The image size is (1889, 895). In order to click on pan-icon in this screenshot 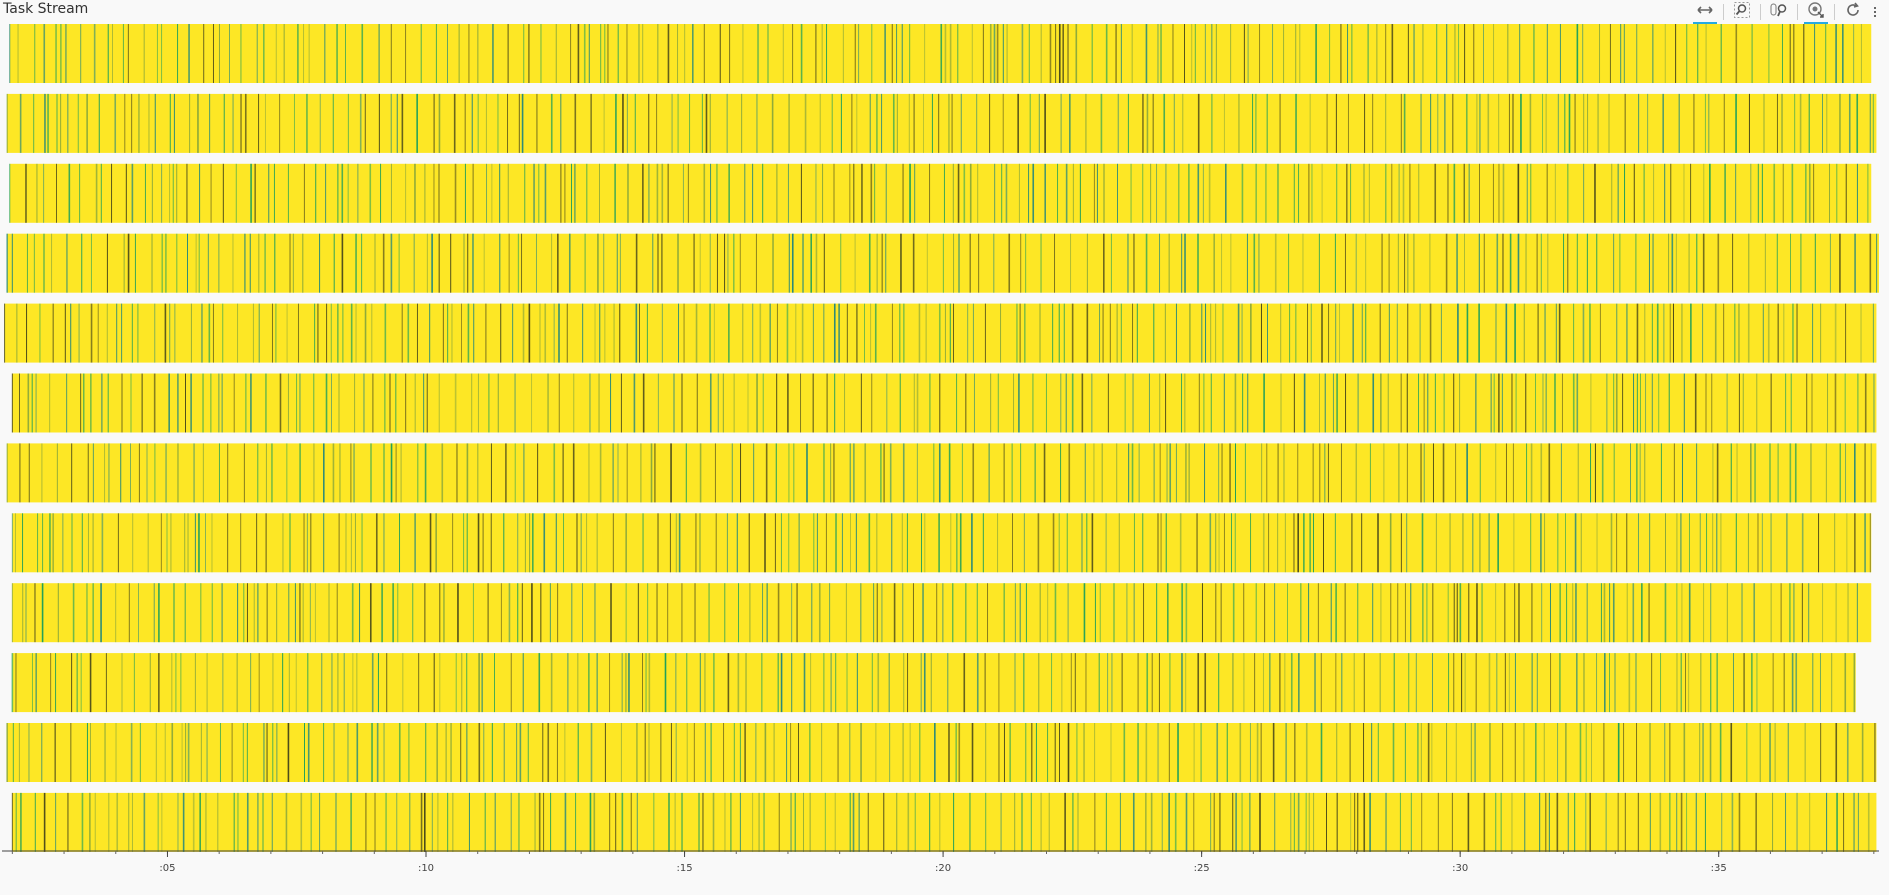, I will do `click(1705, 12)`.